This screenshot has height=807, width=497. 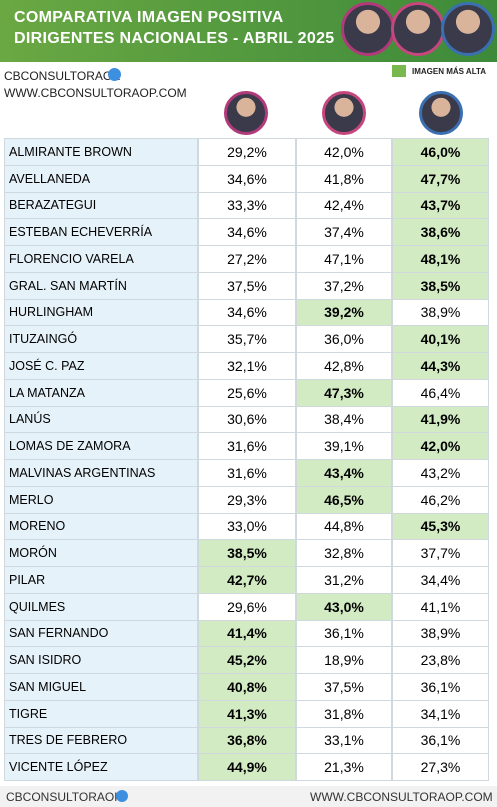 I want to click on value-cell: 44,8%, so click(x=344, y=526).